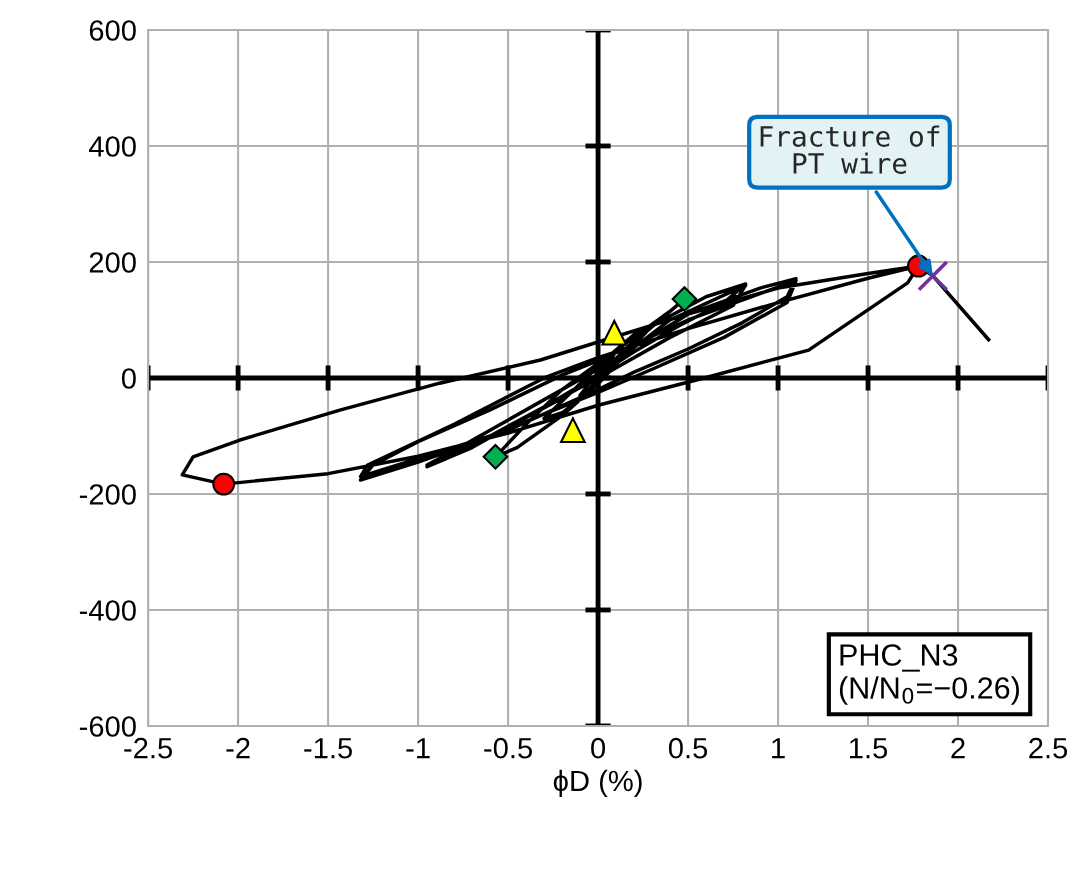  I want to click on x-tick-label: -1.5, so click(328, 748).